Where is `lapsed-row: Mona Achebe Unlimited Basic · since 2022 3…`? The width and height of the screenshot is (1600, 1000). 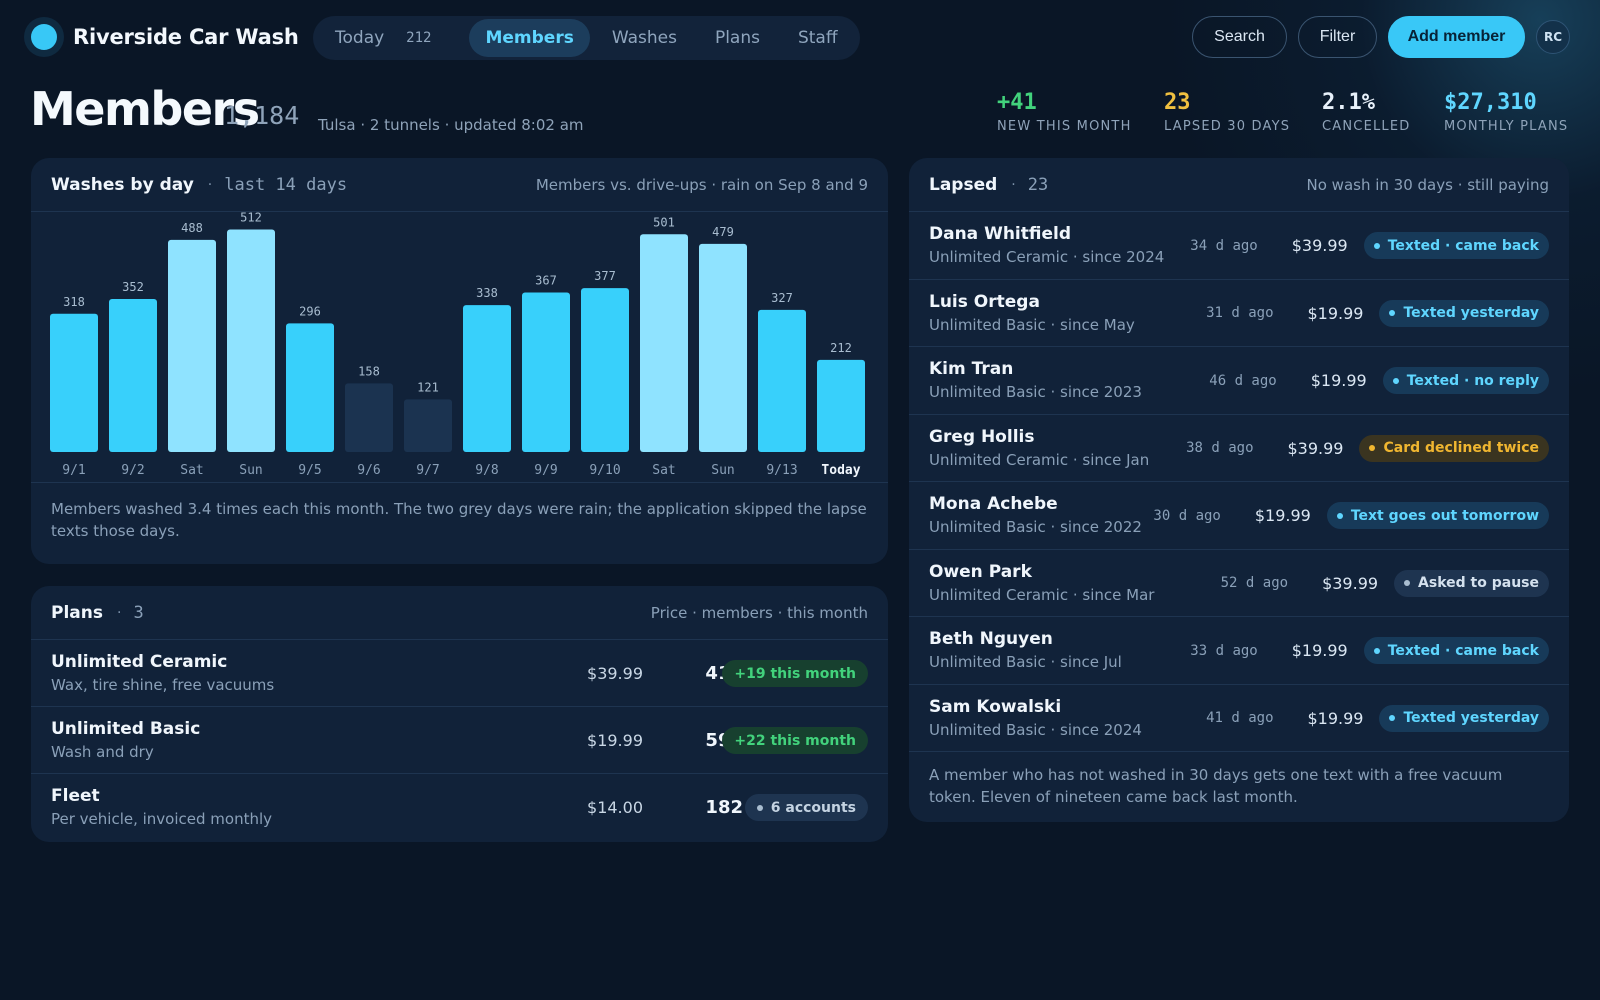 lapsed-row: Mona Achebe Unlimited Basic · since 2022 3… is located at coordinates (1239, 516).